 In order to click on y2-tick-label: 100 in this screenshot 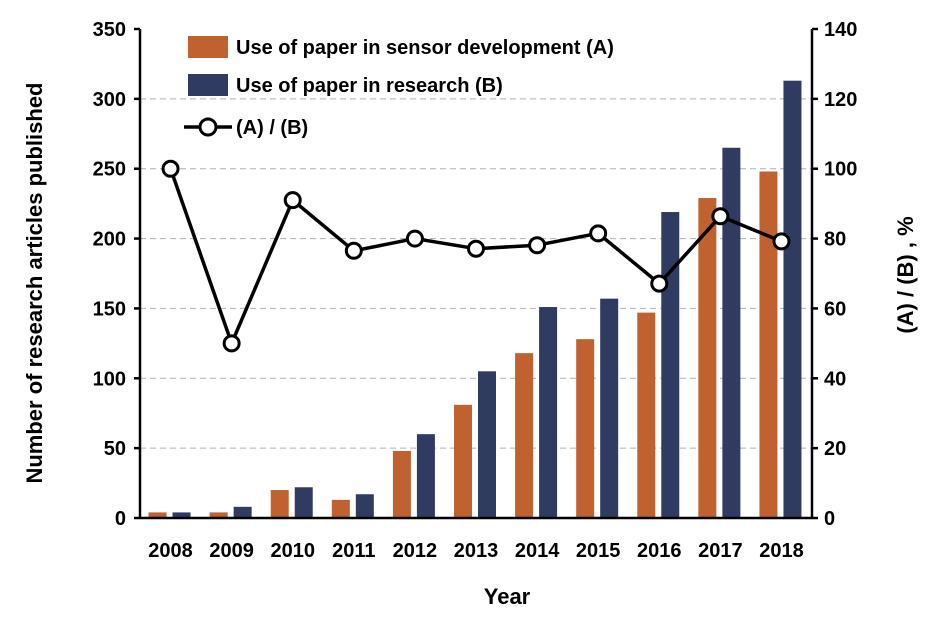, I will do `click(840, 170)`.